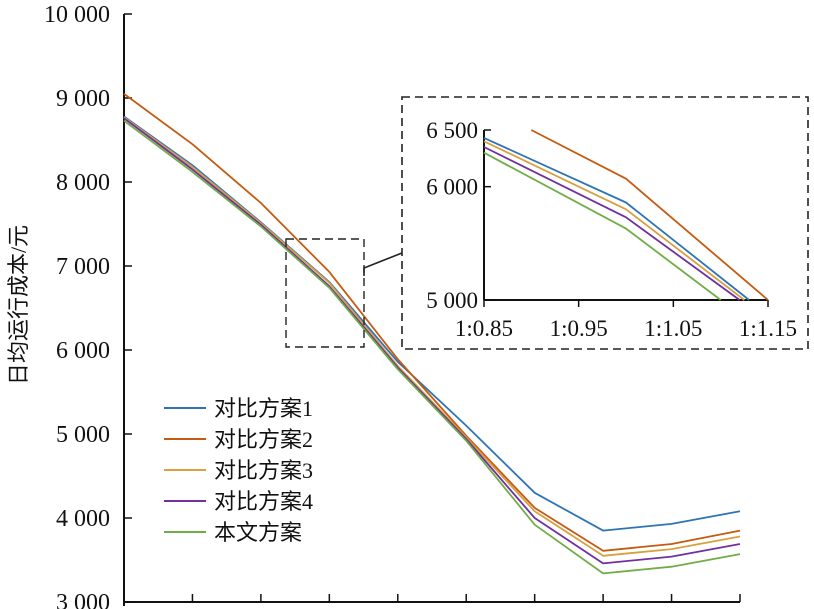  I want to click on inset-x-tick-label: 1:0.95, so click(579, 328).